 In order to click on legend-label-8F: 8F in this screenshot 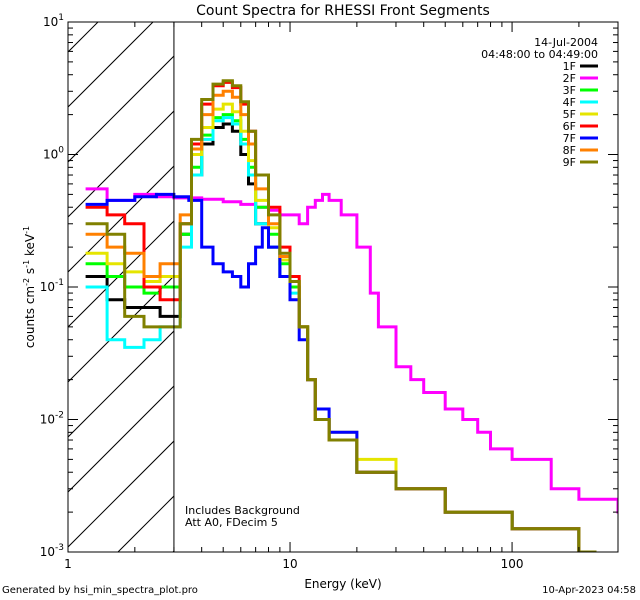, I will do `click(569, 150)`.